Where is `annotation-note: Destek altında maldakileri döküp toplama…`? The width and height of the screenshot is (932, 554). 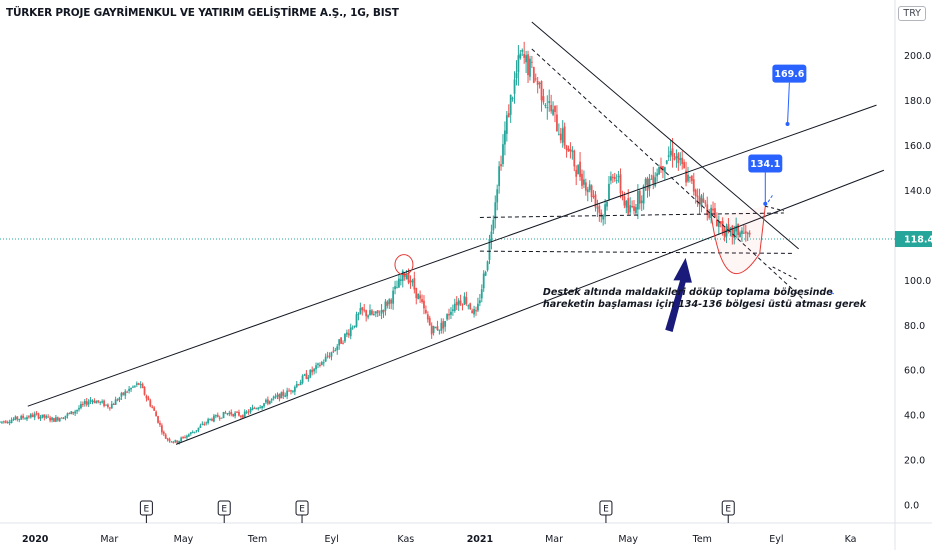
annotation-note: Destek altında maldakileri döküp toplama… is located at coordinates (705, 298).